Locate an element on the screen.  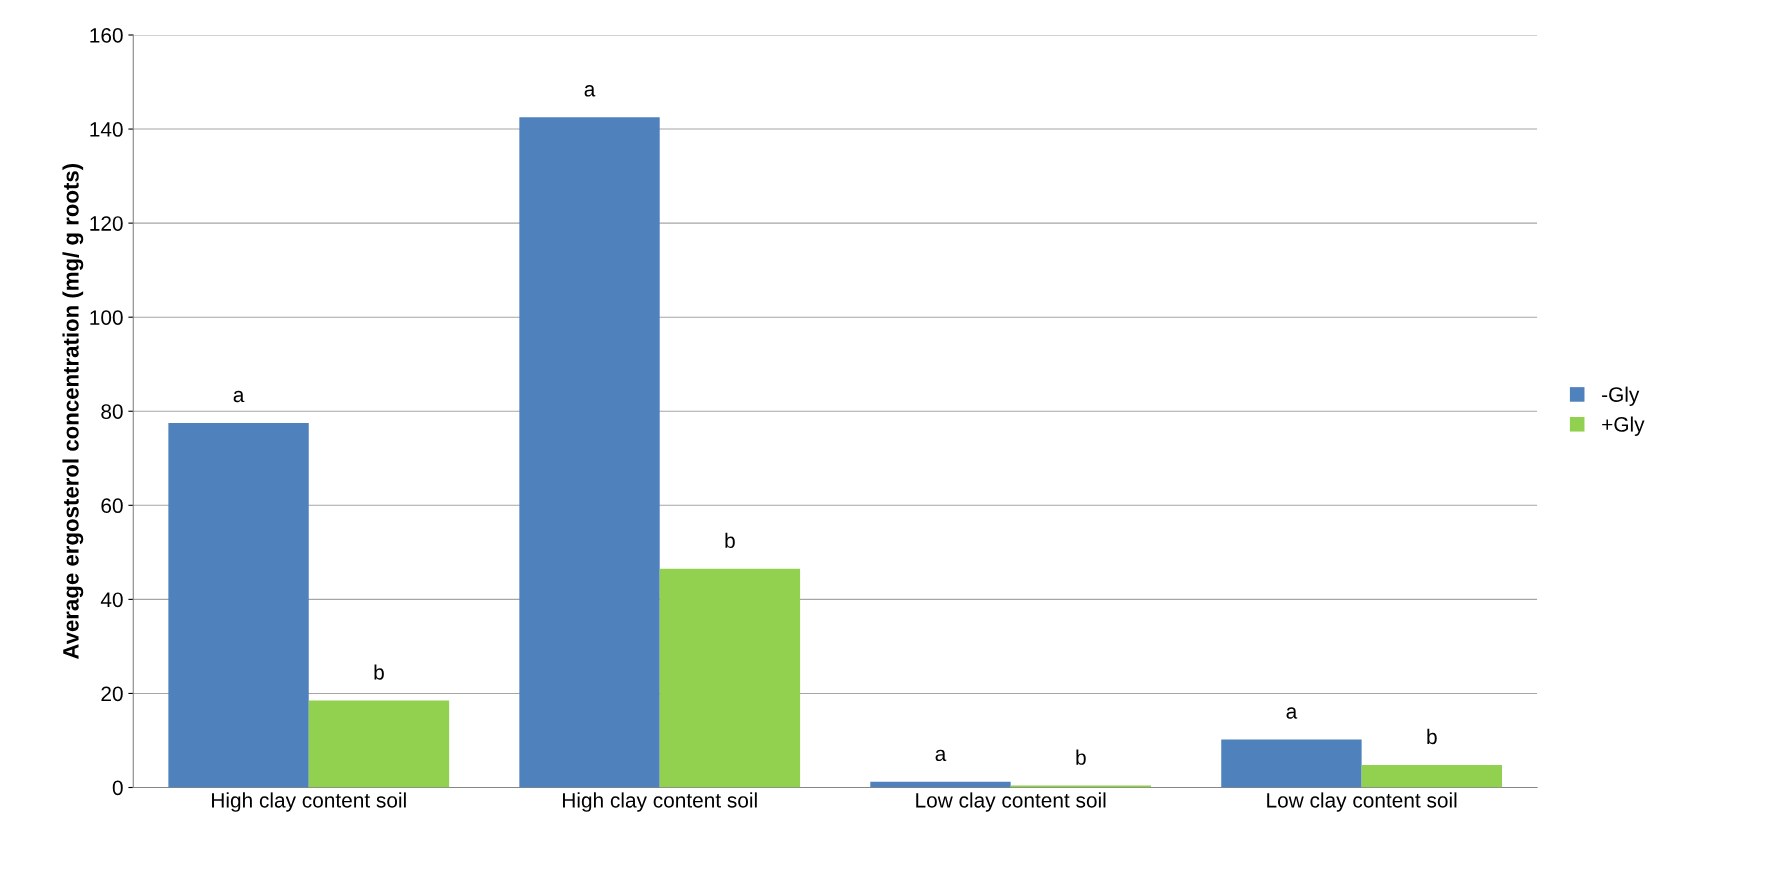
legend-label: +Gly is located at coordinates (1623, 426).